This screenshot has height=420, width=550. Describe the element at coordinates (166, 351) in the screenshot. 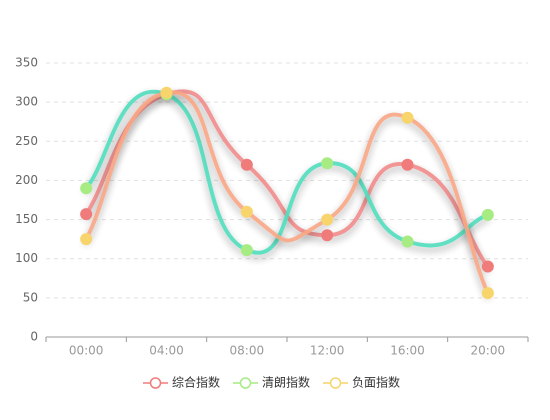

I see `x-tick-label: 04:00` at that location.